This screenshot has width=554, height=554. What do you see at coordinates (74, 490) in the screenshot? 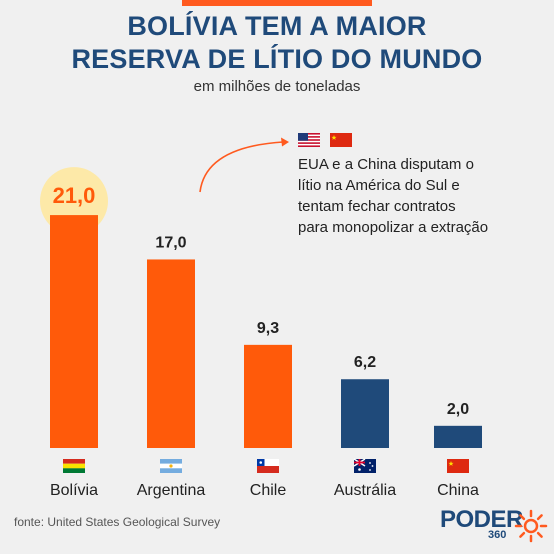
I see `category-label: Bolívia` at bounding box center [74, 490].